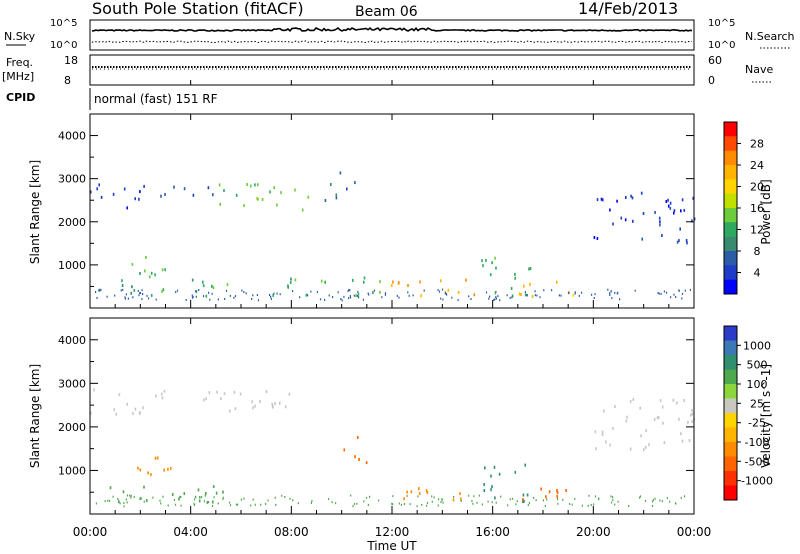 Image resolution: width=800 pixels, height=554 pixels. I want to click on colorbar-tick-label: -25, so click(757, 423).